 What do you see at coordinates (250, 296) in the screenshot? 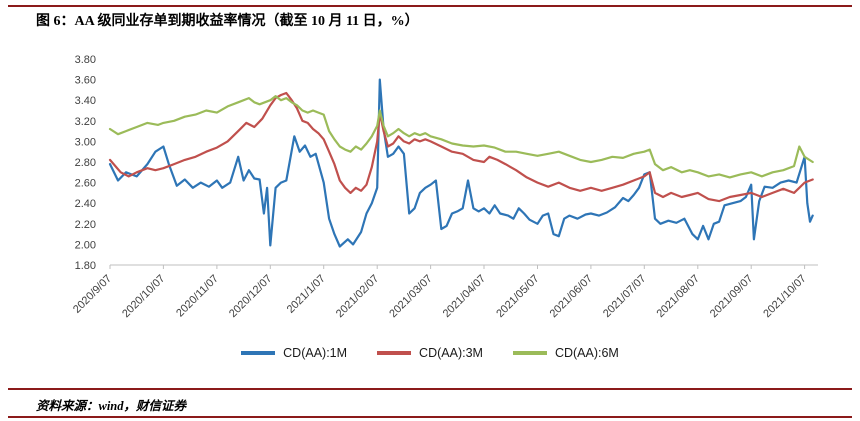
I see `x-axis-tick-label: 2020/12/07` at bounding box center [250, 296].